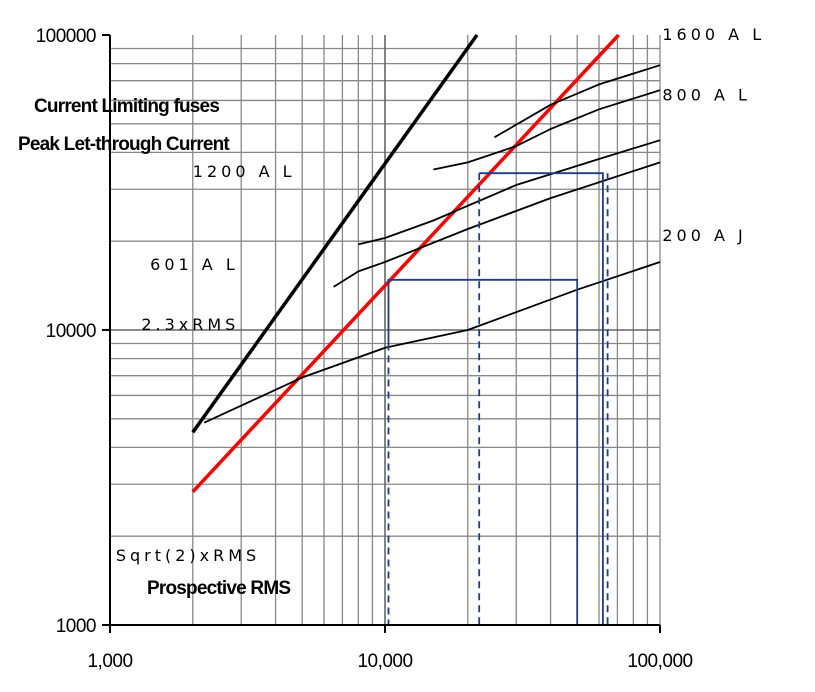  I want to click on x-tick-label: 100,000, so click(659, 661).